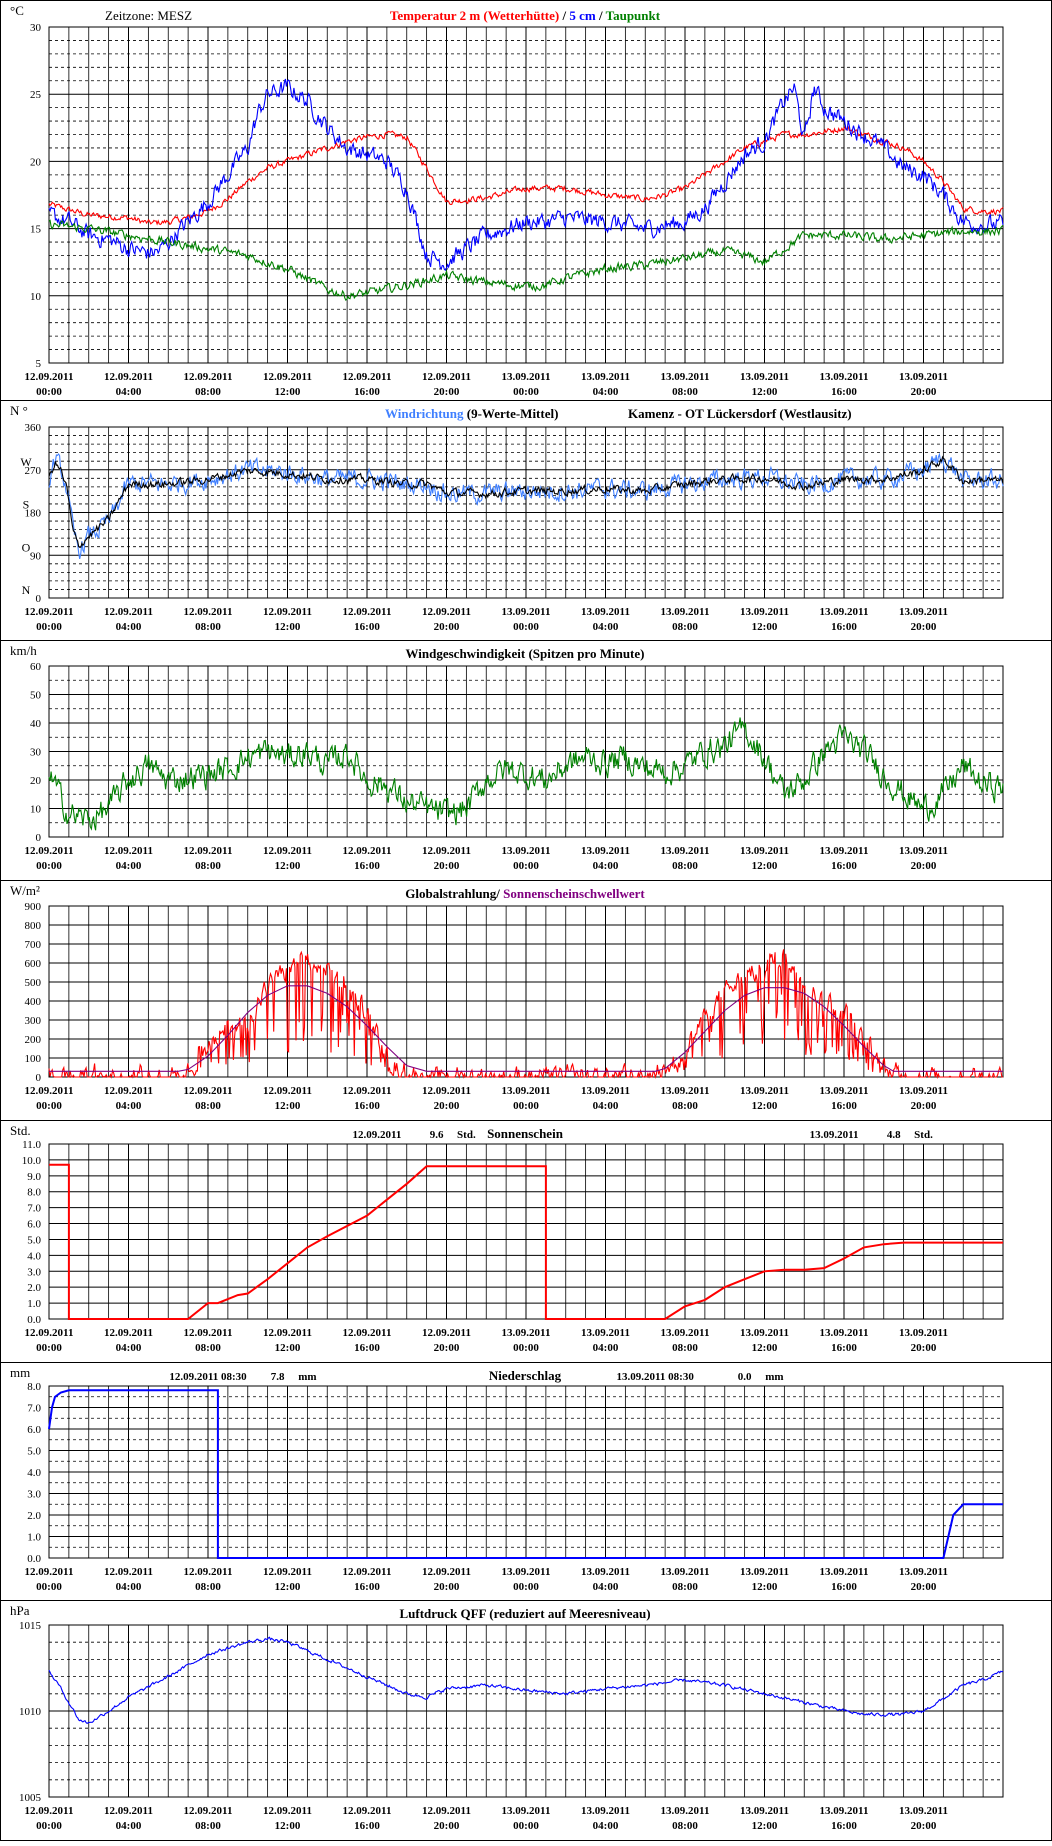 This screenshot has width=1052, height=1846. I want to click on y-tick-label: 20, so click(36, 162).